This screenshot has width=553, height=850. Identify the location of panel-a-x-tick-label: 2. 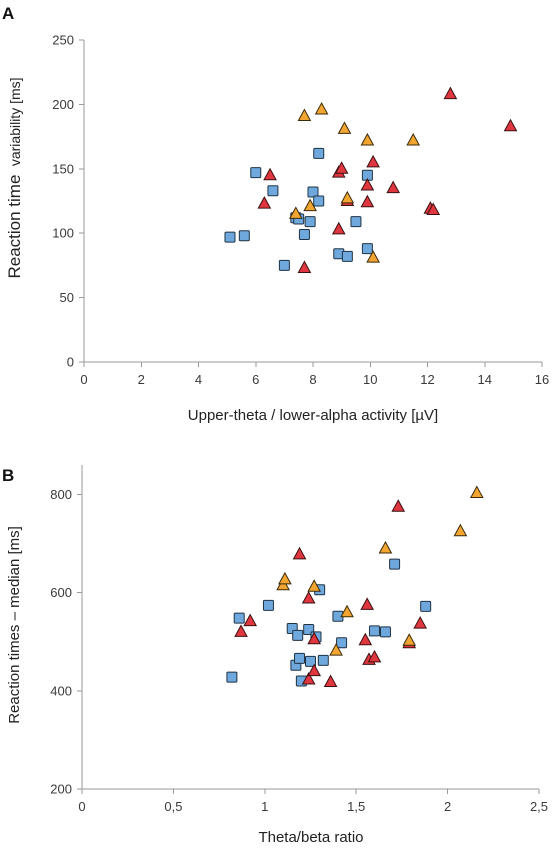
(141, 379).